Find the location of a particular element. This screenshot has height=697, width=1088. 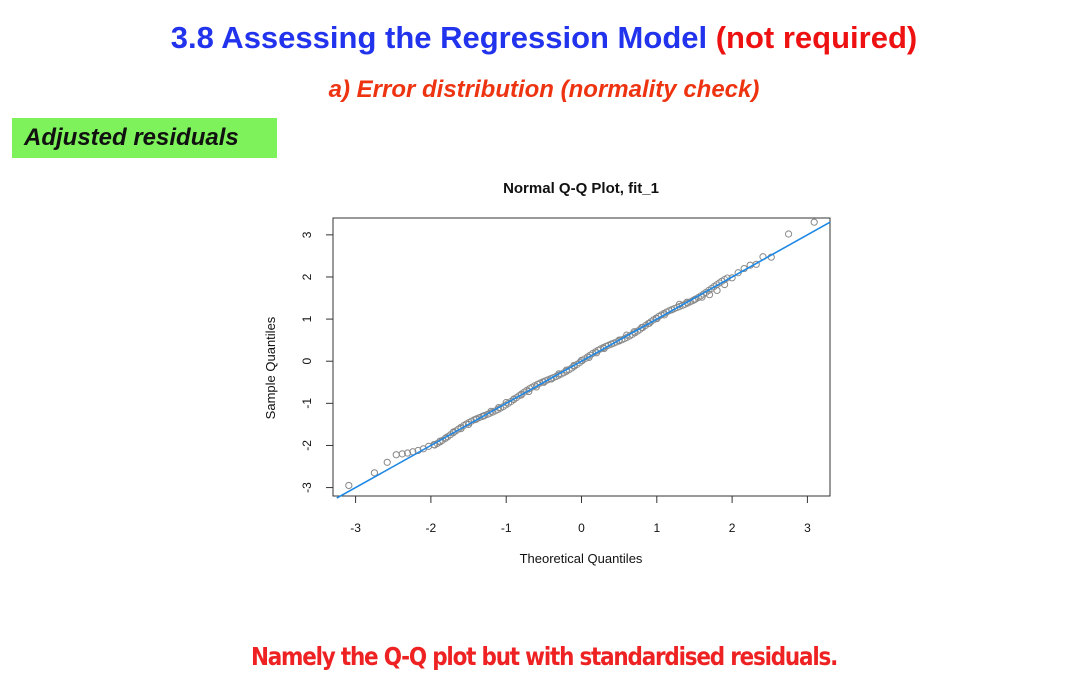

y-axis: -3 -2 -1 0 1 2 3 is located at coordinates (316, 362).